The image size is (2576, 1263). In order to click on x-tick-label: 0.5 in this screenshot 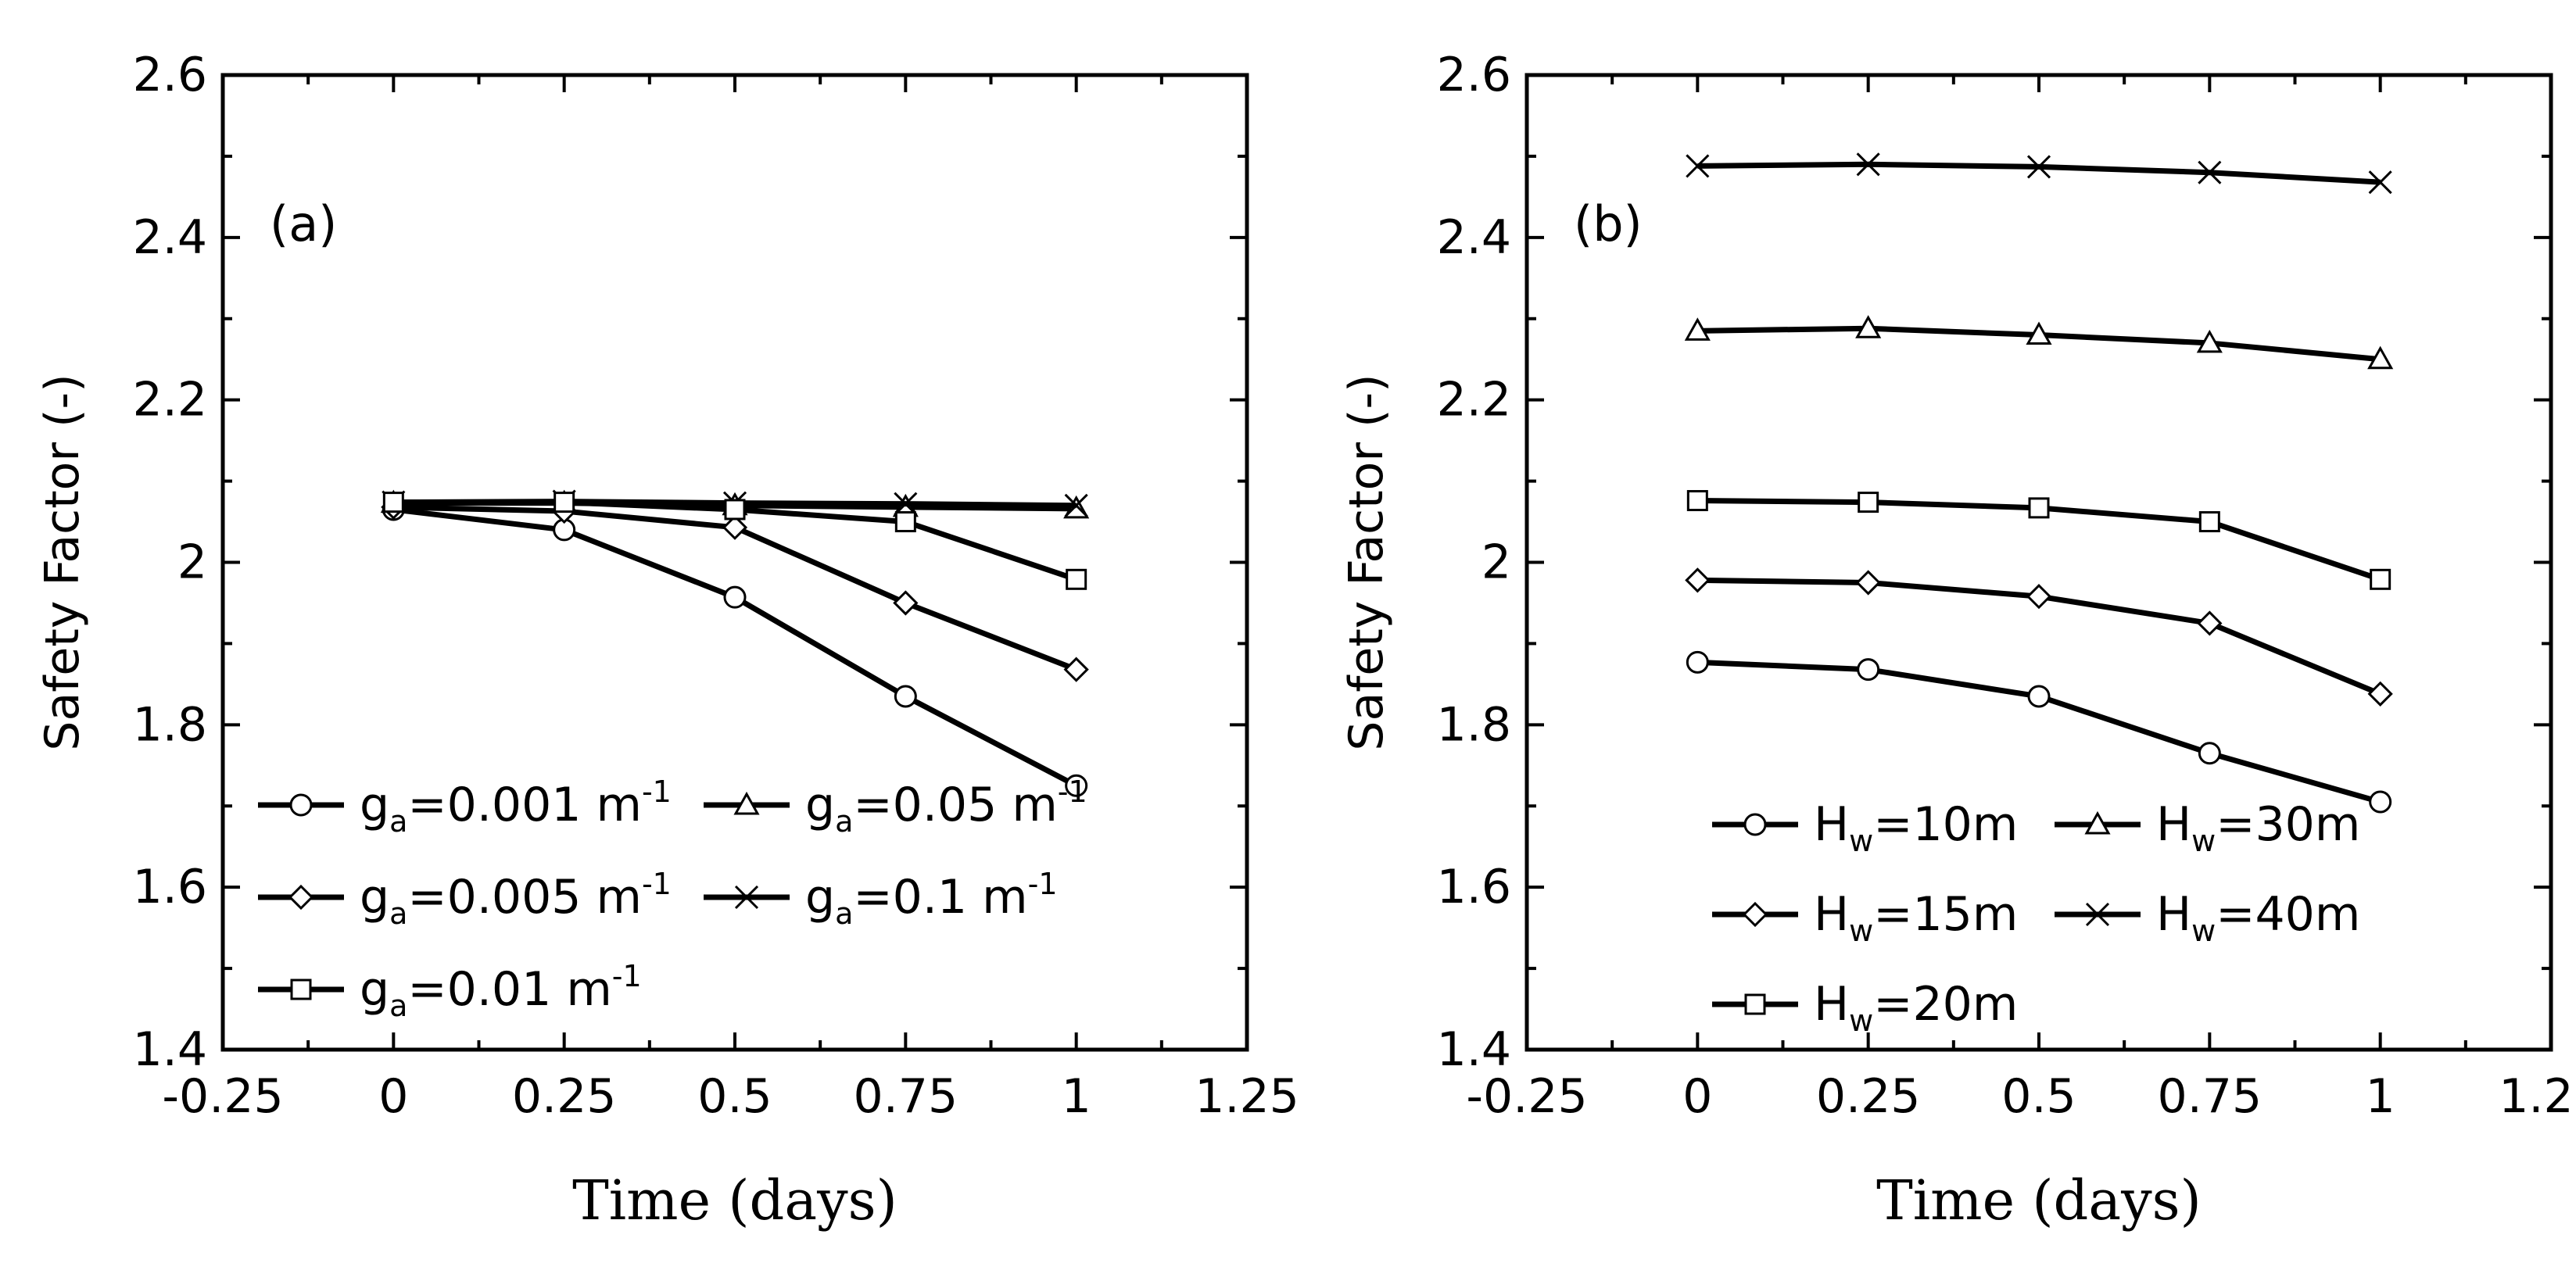, I will do `click(2038, 1096)`.